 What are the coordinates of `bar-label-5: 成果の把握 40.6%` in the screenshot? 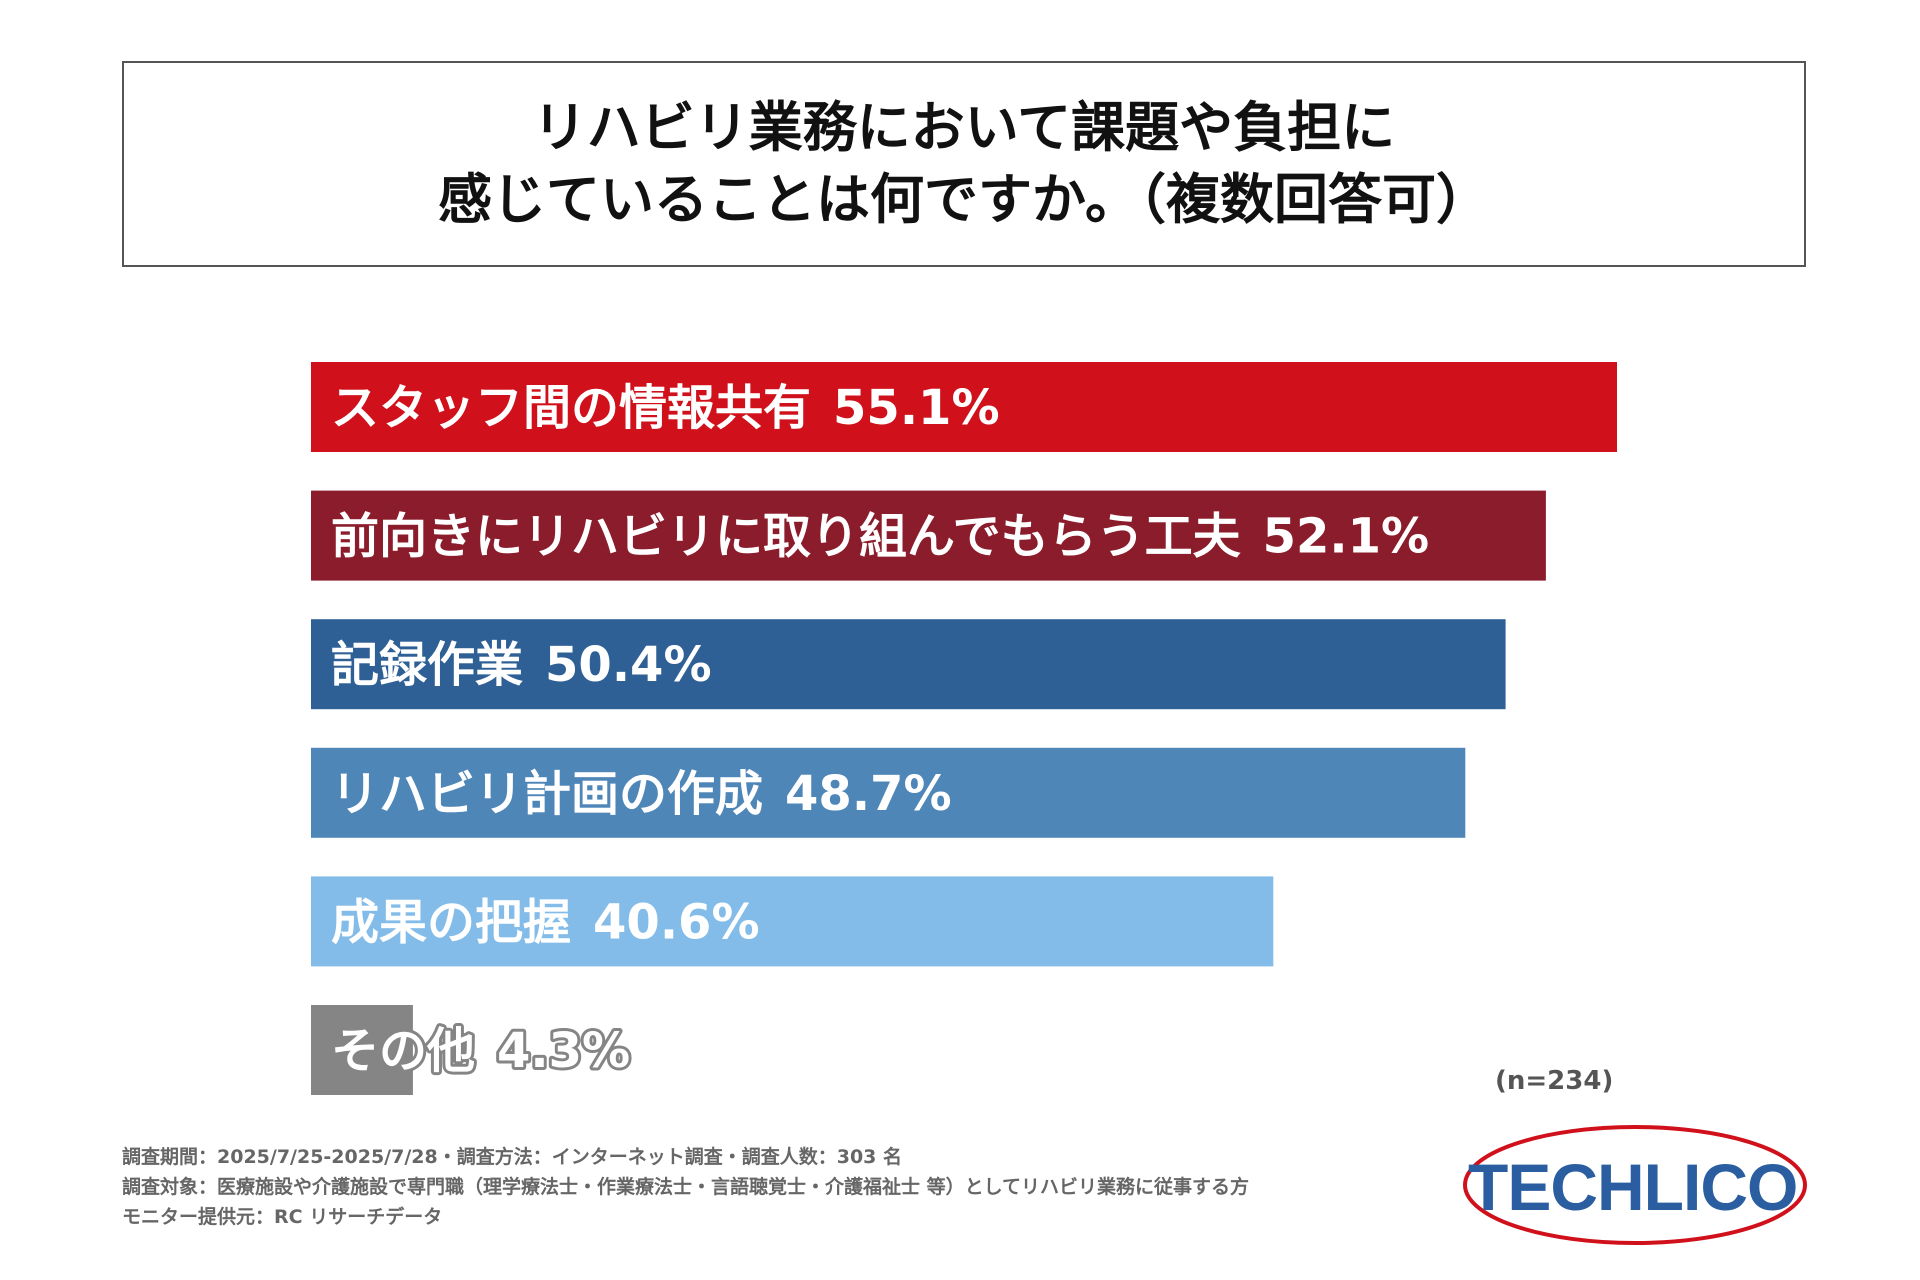 It's located at (545, 922).